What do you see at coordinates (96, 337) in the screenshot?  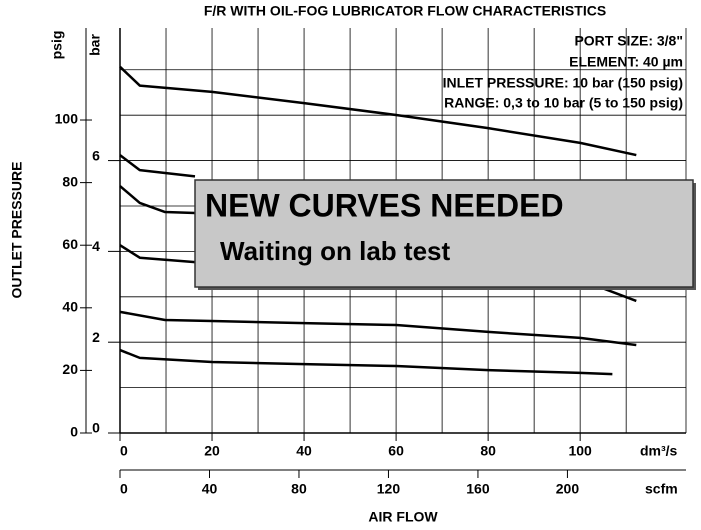 I see `y2-tick-label: 2` at bounding box center [96, 337].